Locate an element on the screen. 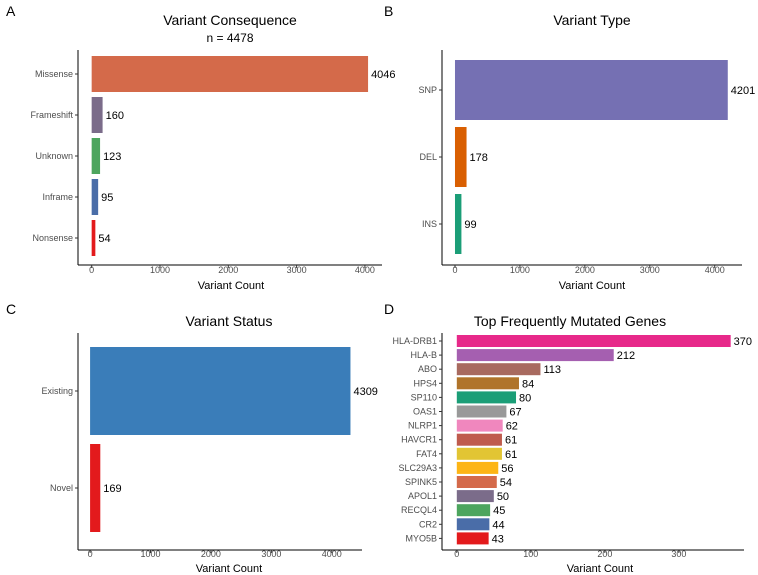 The width and height of the screenshot is (758, 575). panel-a-label: A is located at coordinates (11, 11).